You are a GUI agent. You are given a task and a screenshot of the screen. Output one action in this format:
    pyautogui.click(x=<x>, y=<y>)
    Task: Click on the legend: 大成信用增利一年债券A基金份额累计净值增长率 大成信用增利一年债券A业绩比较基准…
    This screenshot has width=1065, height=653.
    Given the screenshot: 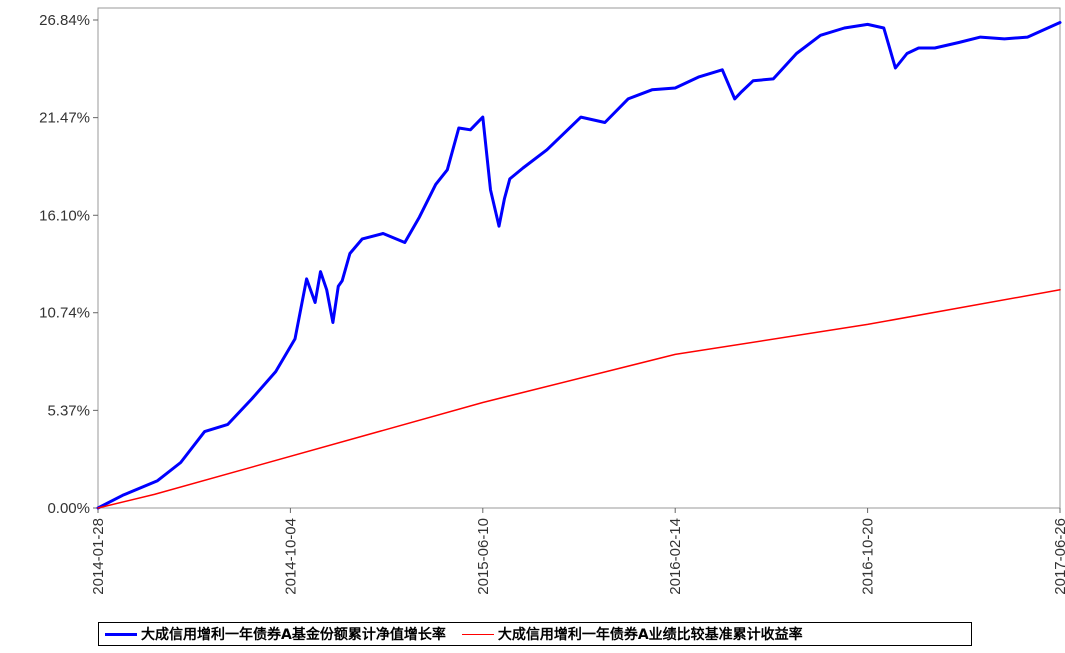 What is the action you would take?
    pyautogui.click(x=535, y=634)
    